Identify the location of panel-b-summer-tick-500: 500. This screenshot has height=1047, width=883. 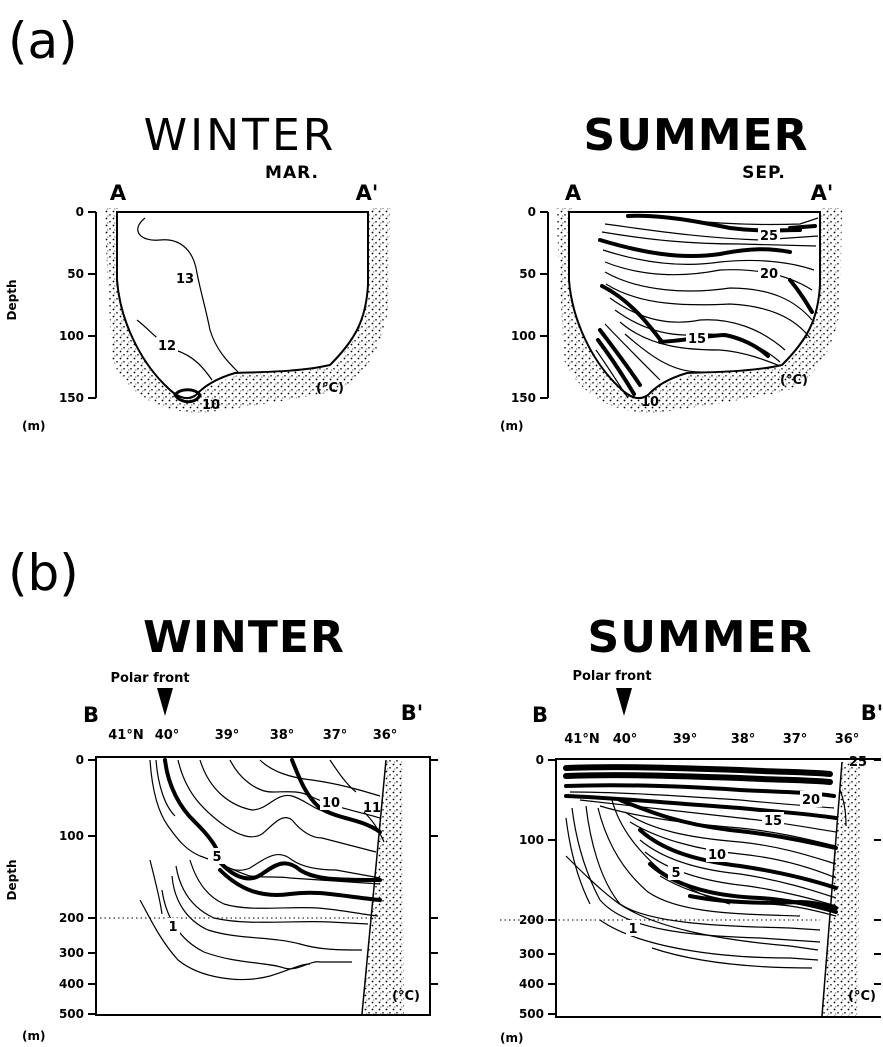
(531, 1014).